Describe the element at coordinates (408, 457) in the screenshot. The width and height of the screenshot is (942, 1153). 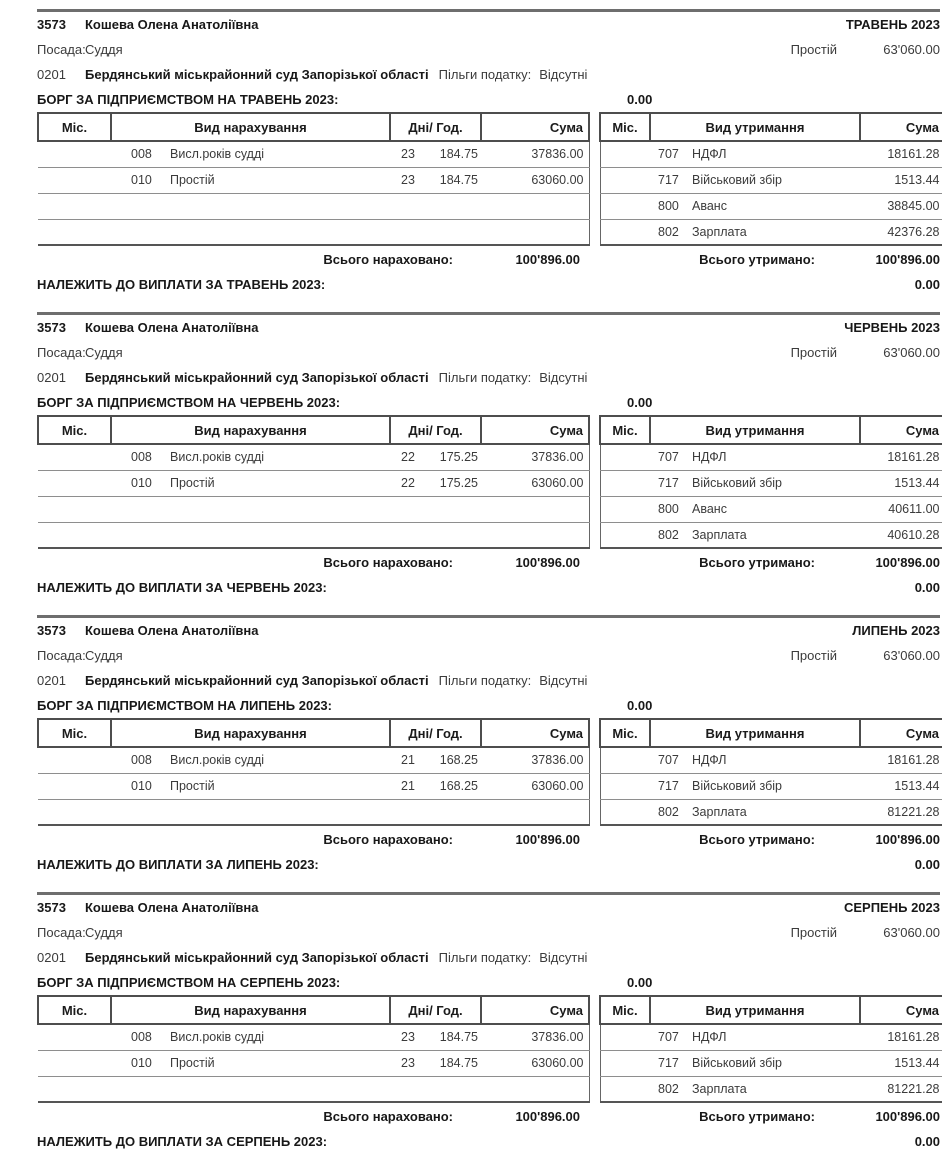
I see `days-value: 22` at that location.